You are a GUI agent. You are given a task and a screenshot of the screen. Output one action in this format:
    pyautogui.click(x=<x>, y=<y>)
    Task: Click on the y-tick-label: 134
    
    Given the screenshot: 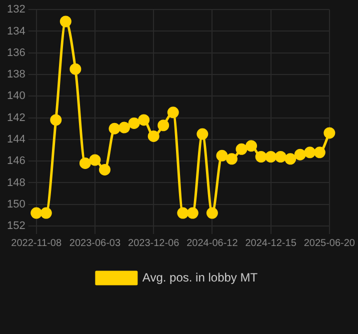 What is the action you would take?
    pyautogui.click(x=16, y=31)
    